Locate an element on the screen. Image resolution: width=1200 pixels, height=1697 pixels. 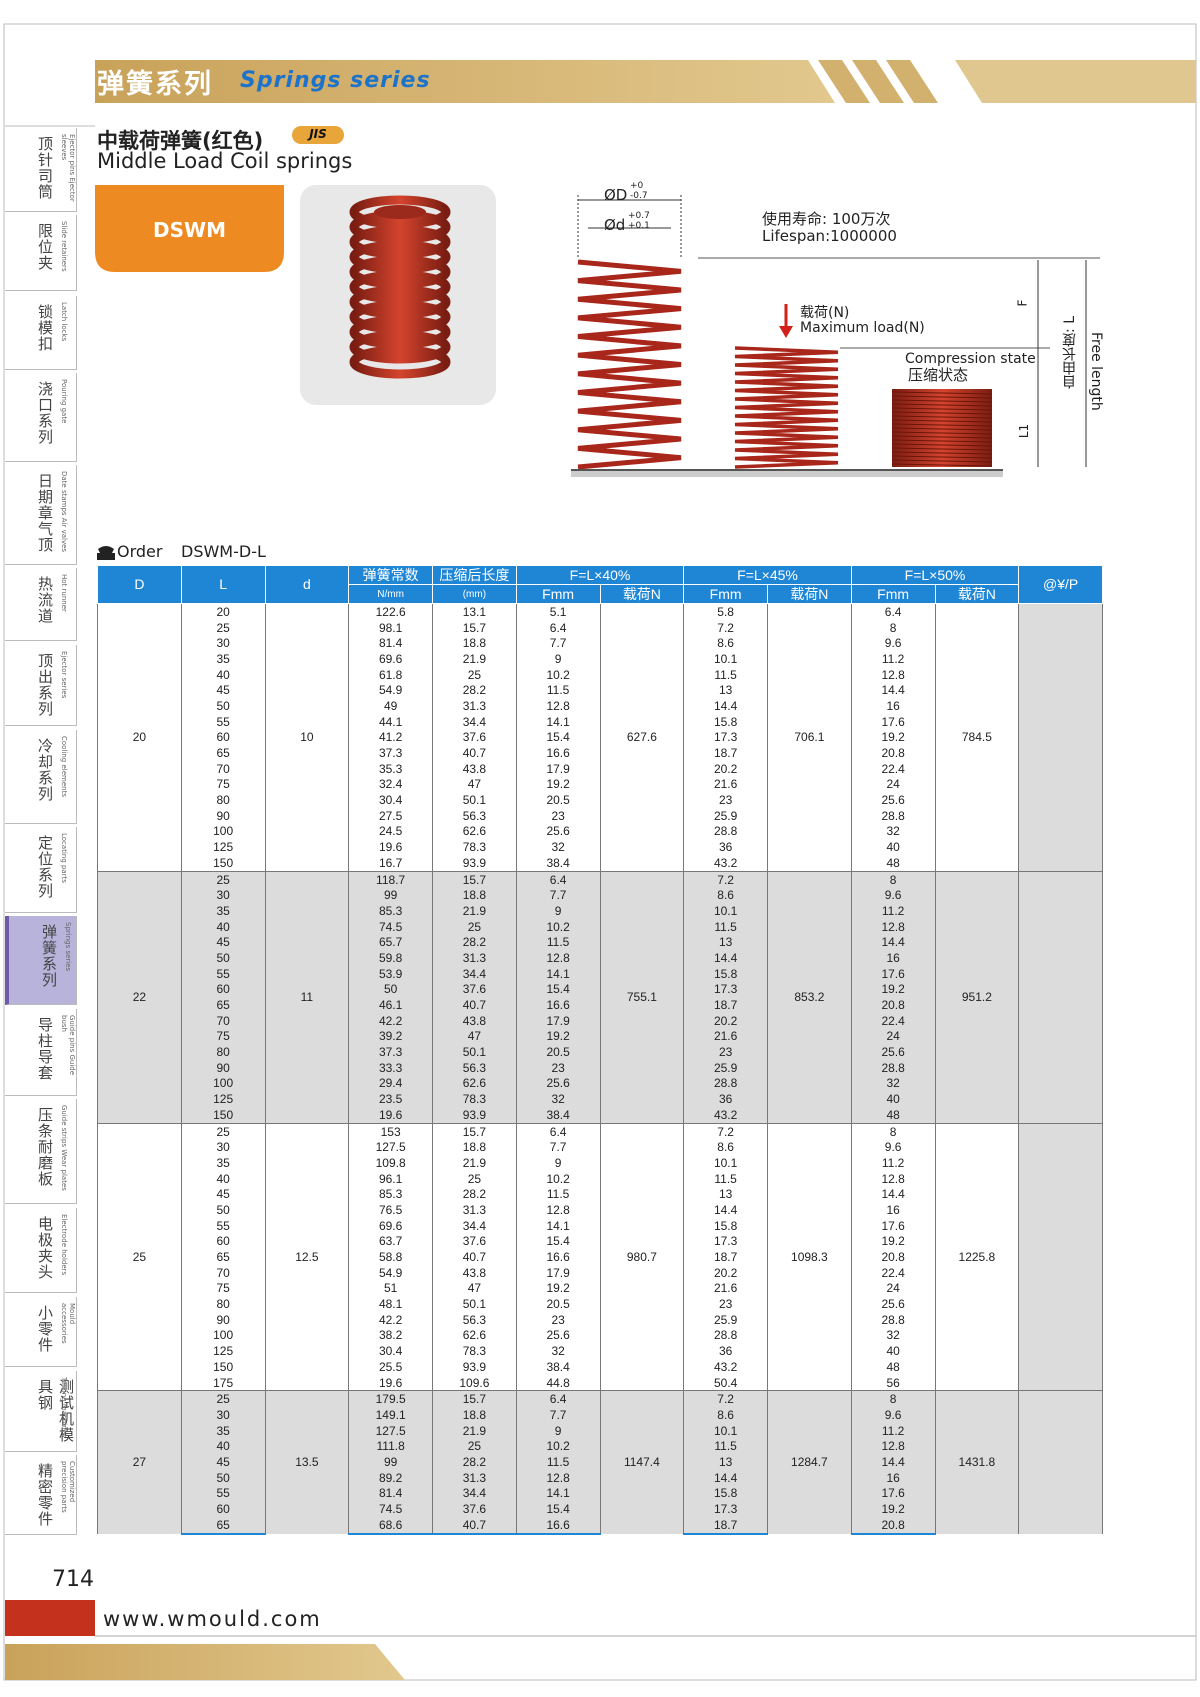
cell: 15.8 is located at coordinates (725, 973).